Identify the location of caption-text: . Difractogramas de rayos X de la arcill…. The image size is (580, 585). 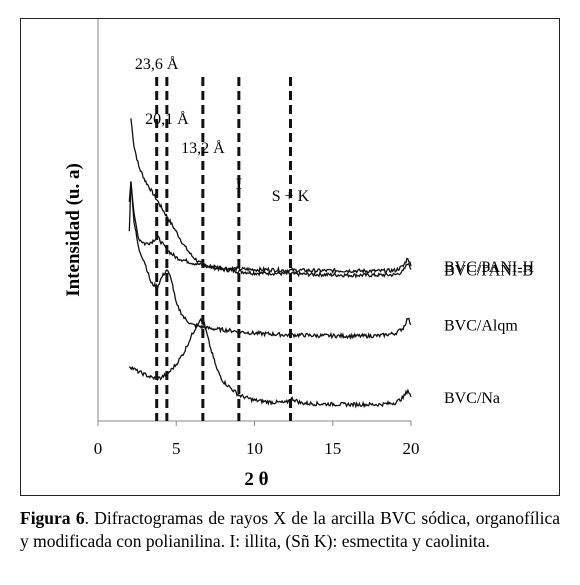
(290, 529).